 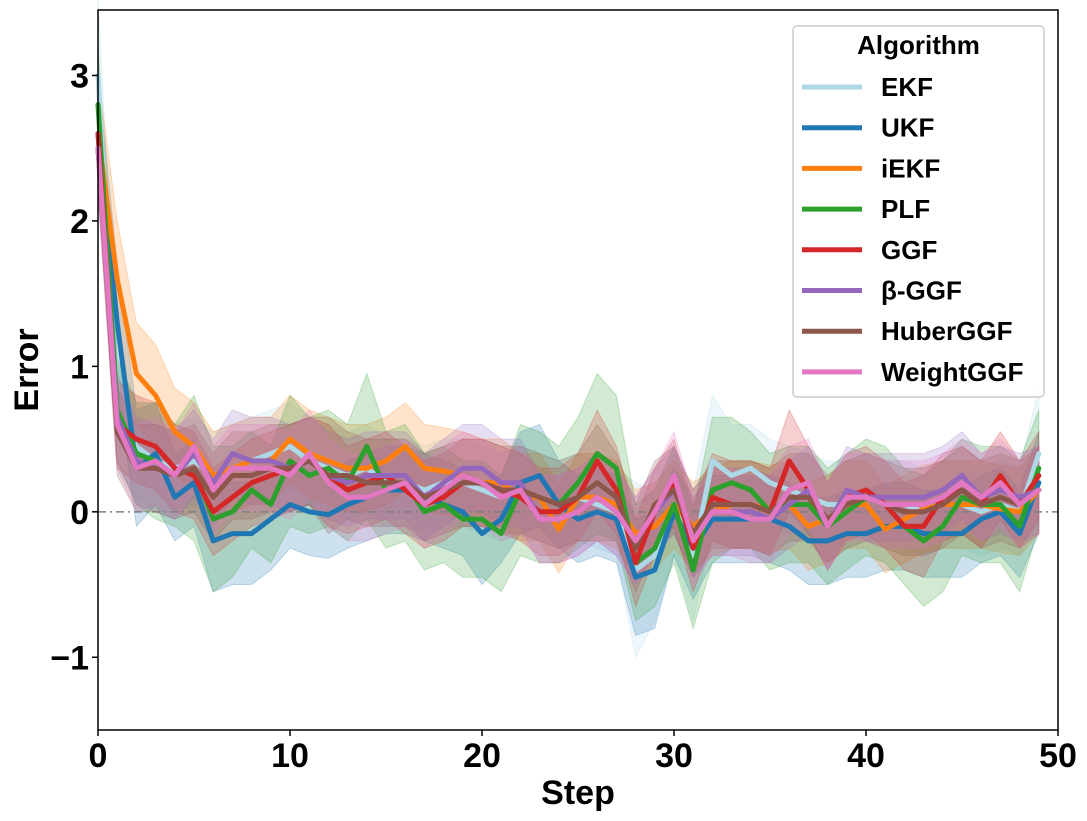 What do you see at coordinates (98, 756) in the screenshot?
I see `x-tick-label: 0` at bounding box center [98, 756].